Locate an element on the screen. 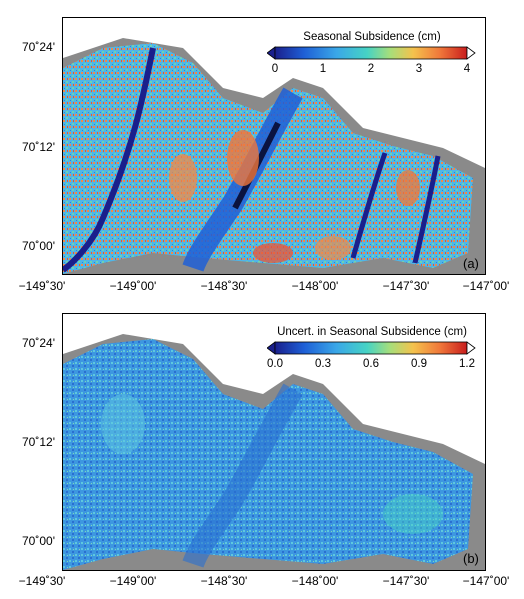 The image size is (524, 599). colorbar-b-tick-0: 0.0 is located at coordinates (275, 364).